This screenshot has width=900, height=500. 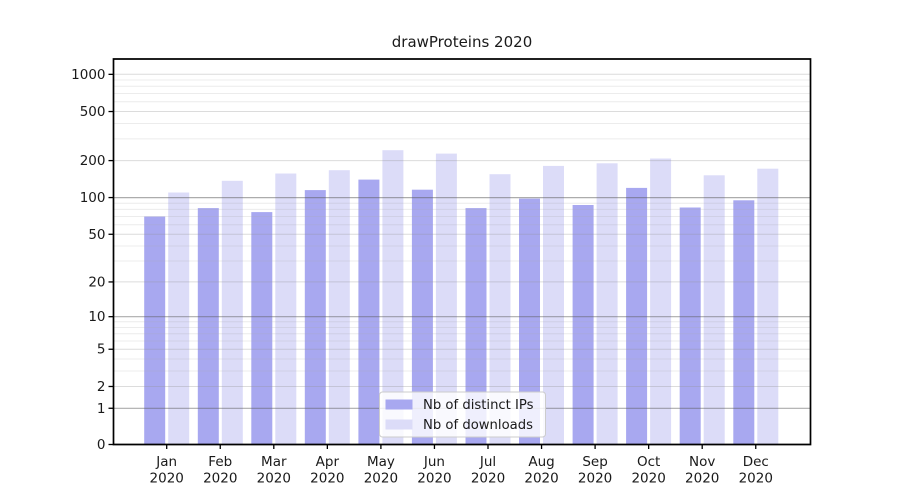 I want to click on bar-nb-of-distinct-ips-mar, so click(x=262, y=328).